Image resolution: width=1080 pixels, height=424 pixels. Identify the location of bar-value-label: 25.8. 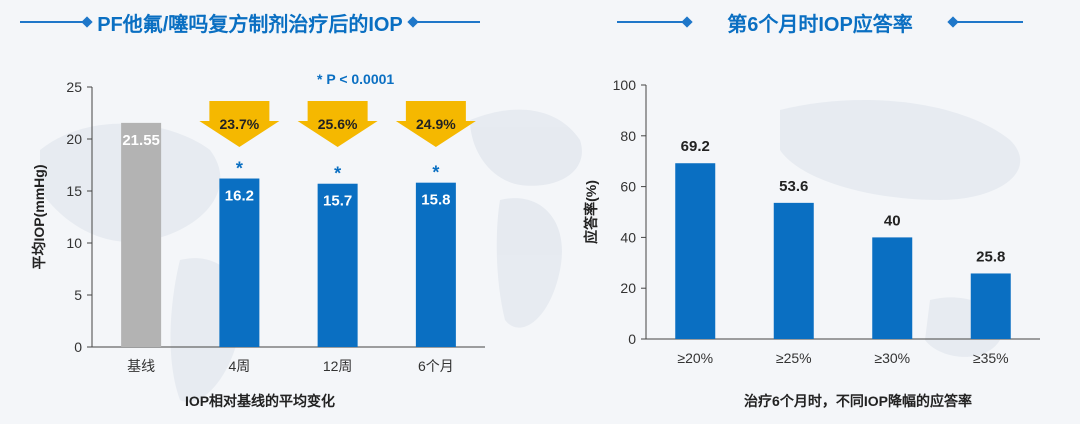
(990, 256).